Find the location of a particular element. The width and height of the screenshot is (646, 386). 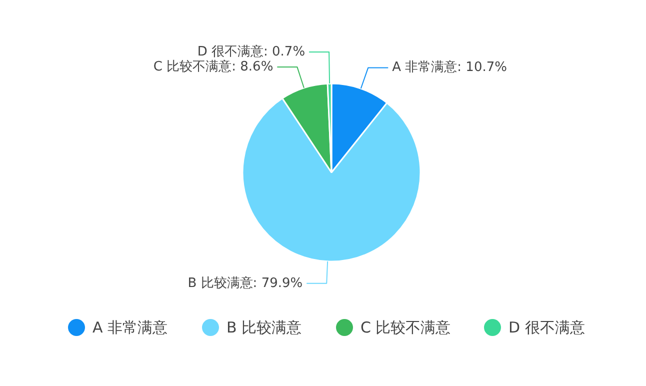

legend-label: B 比较满意 is located at coordinates (264, 327).